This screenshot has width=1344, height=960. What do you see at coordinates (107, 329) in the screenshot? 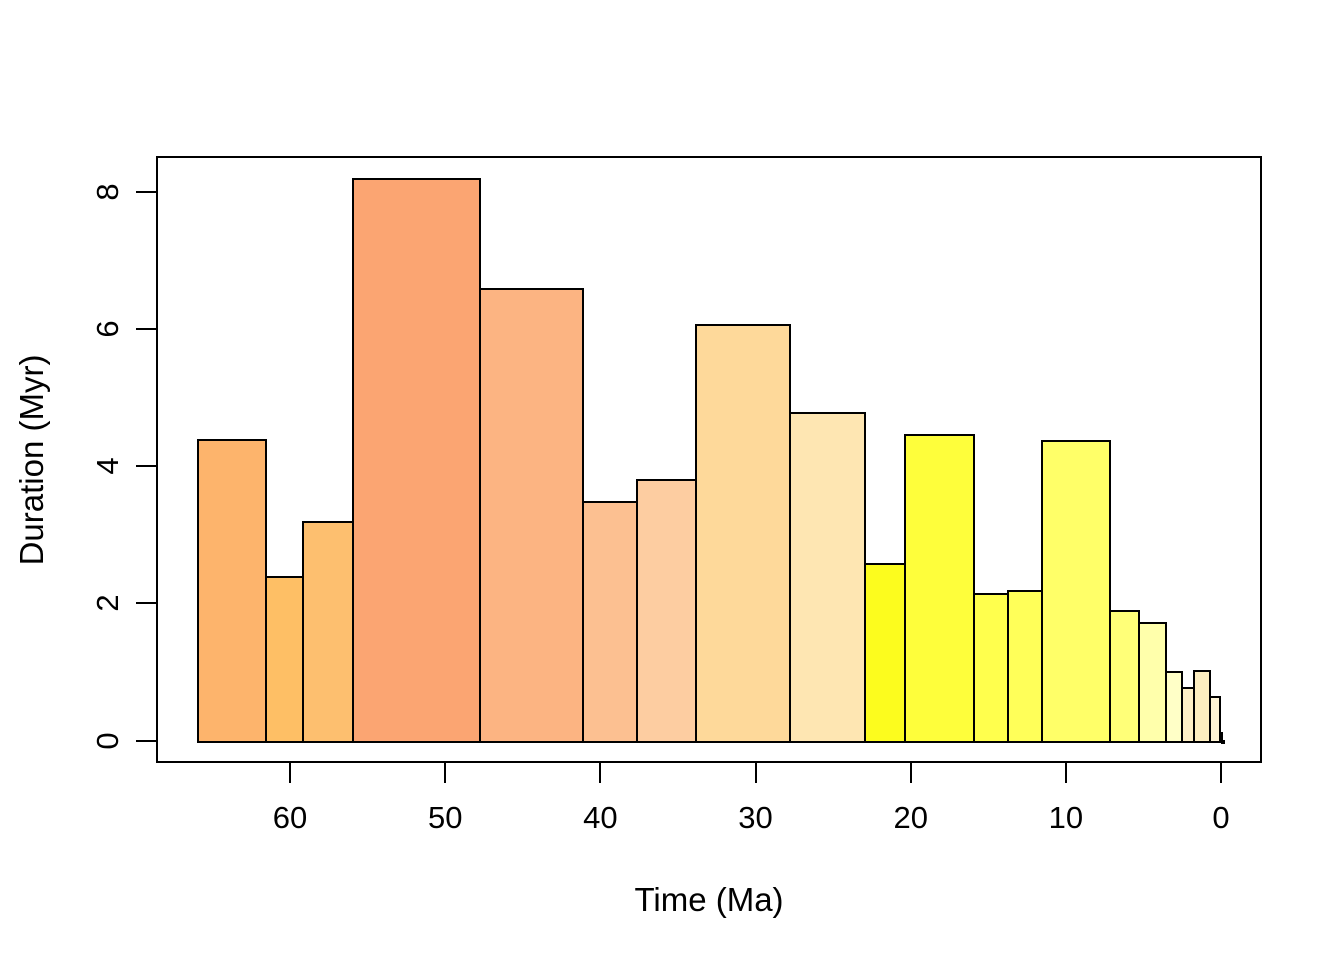
I see `y-axis-tick-label: 6` at bounding box center [107, 329].